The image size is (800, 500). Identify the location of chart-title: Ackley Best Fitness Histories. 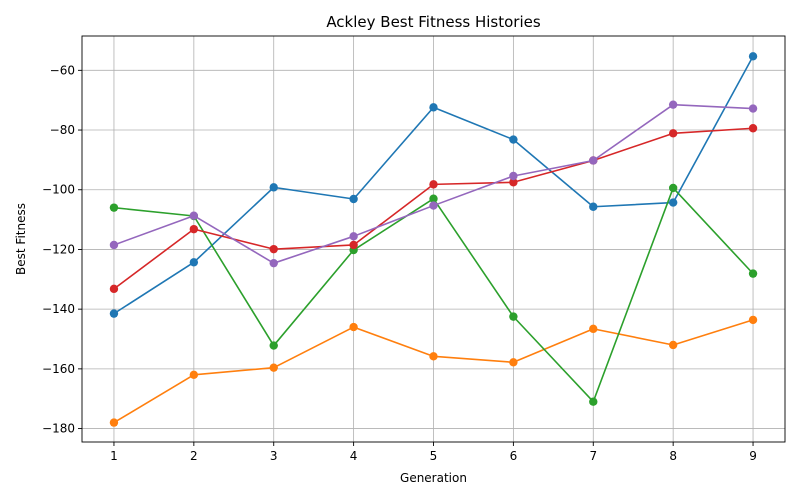
(433, 22).